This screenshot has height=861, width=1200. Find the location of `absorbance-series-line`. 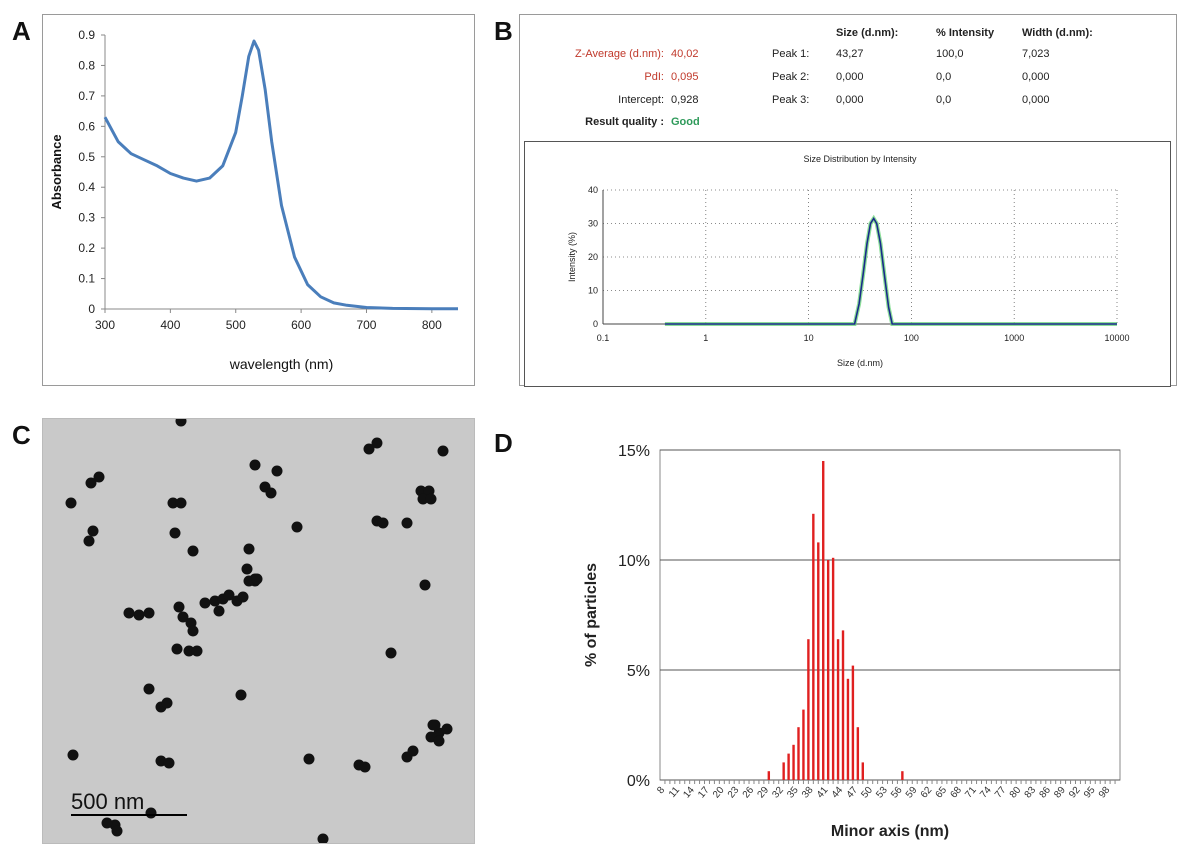

absorbance-series-line is located at coordinates (280, 175).